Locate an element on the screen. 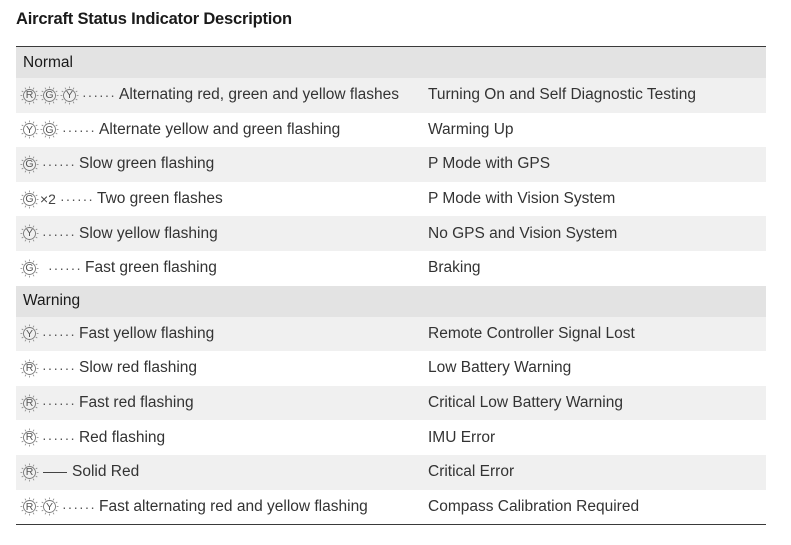 The width and height of the screenshot is (791, 545). flash-count: ×2 is located at coordinates (48, 199).